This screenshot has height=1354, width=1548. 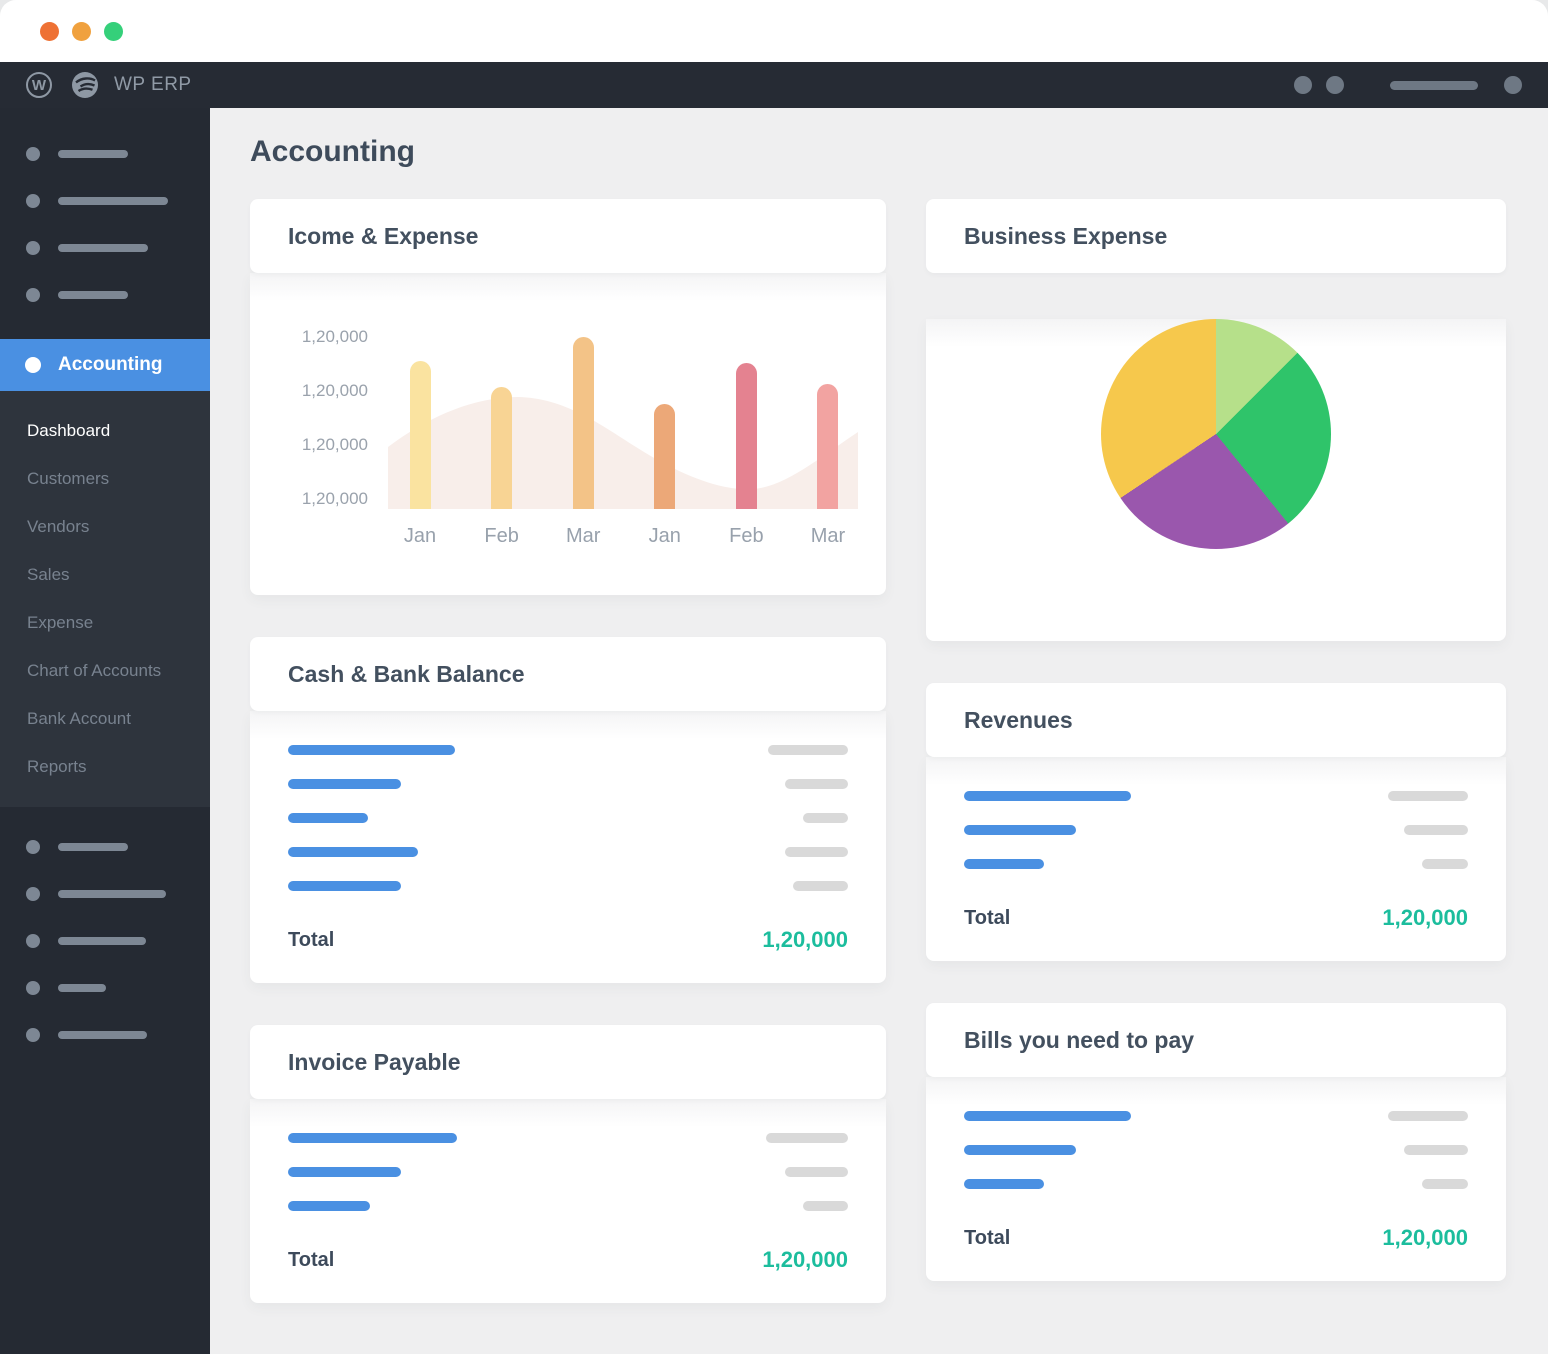 What do you see at coordinates (57, 766) in the screenshot?
I see `sidebar-item-reports: Reports` at bounding box center [57, 766].